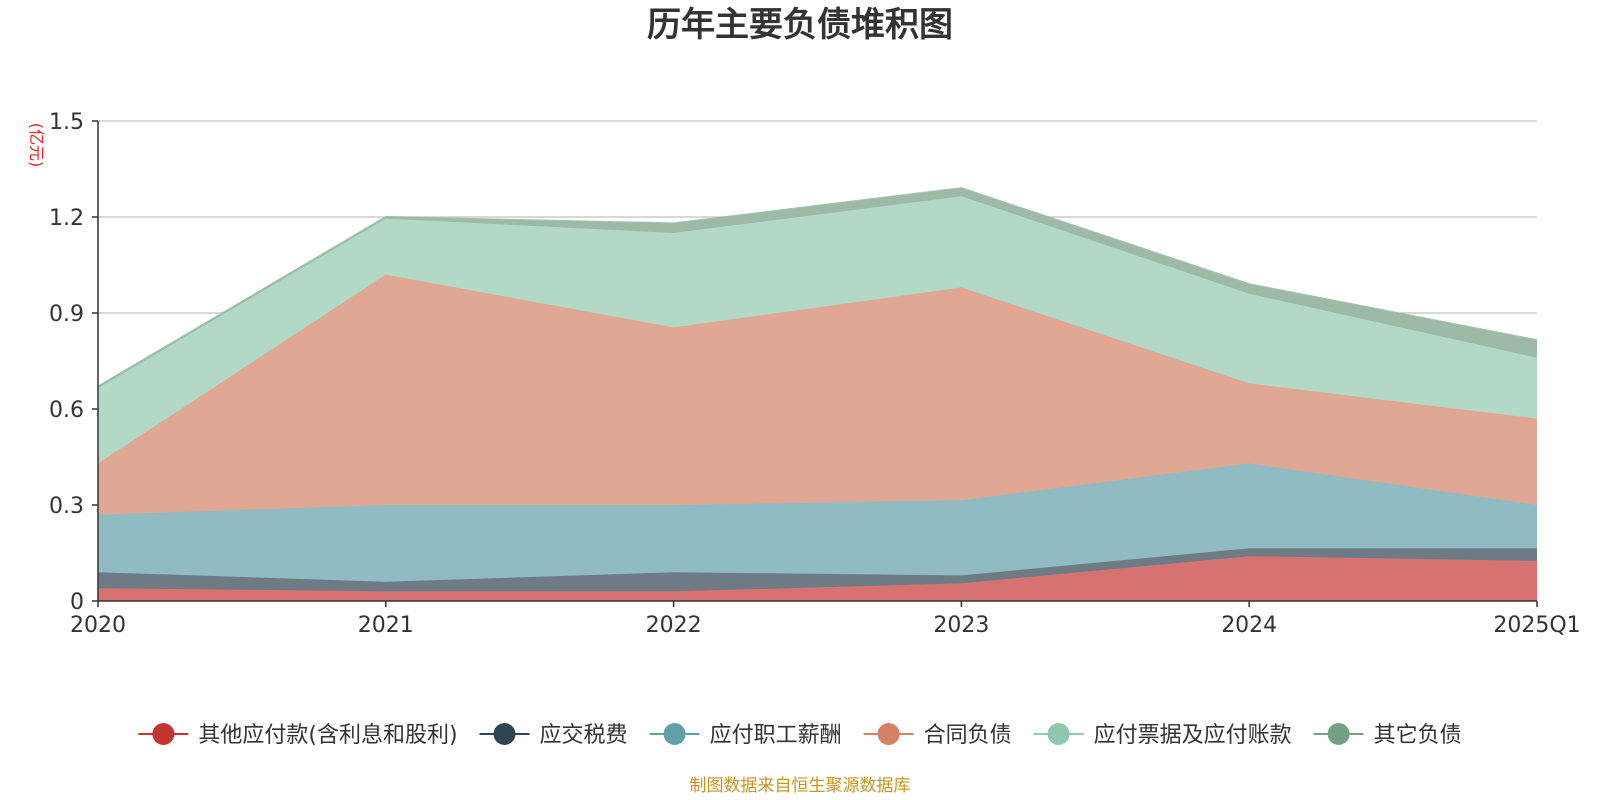  Describe the element at coordinates (961, 625) in the screenshot. I see `x-tick-label-3: 2023` at that location.